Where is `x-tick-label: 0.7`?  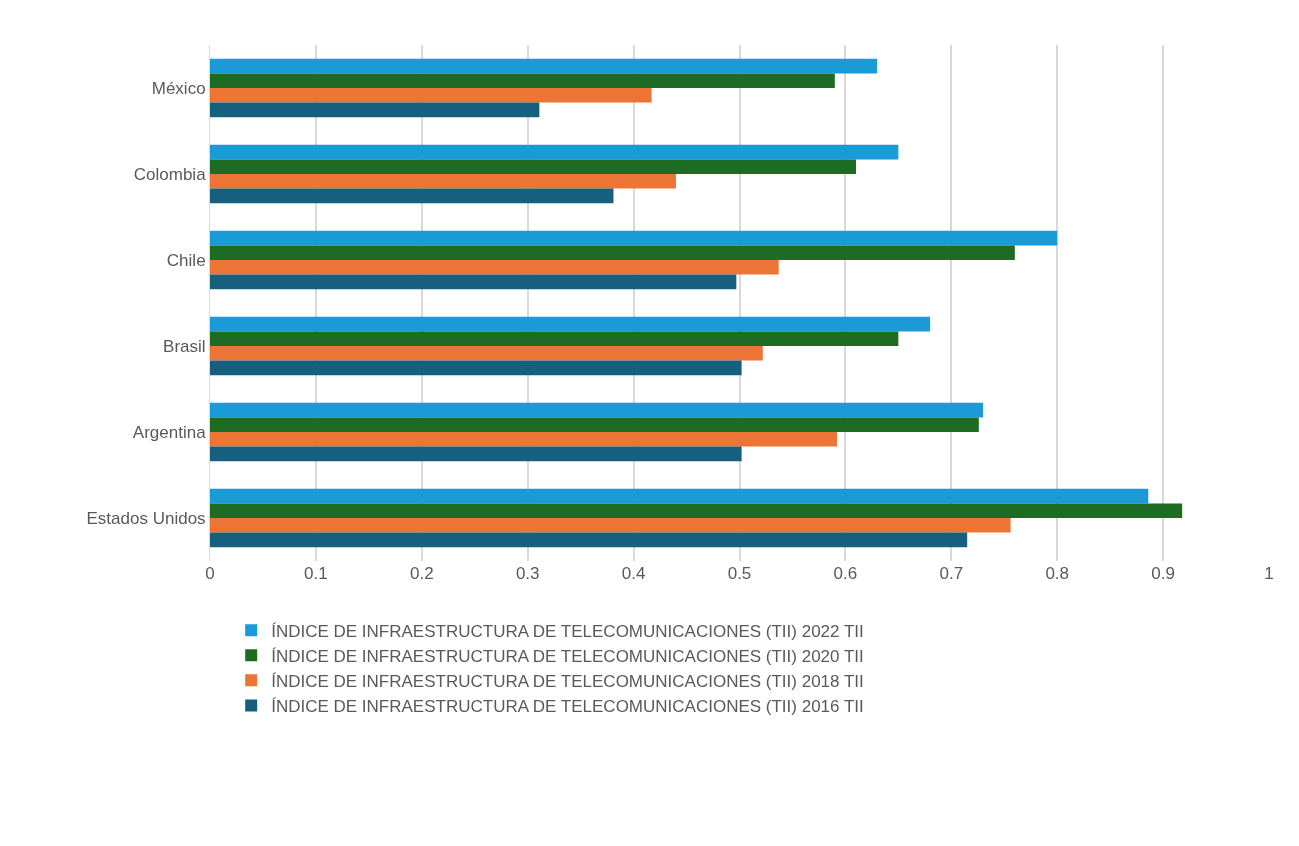
x-tick-label: 0.7 is located at coordinates (951, 573).